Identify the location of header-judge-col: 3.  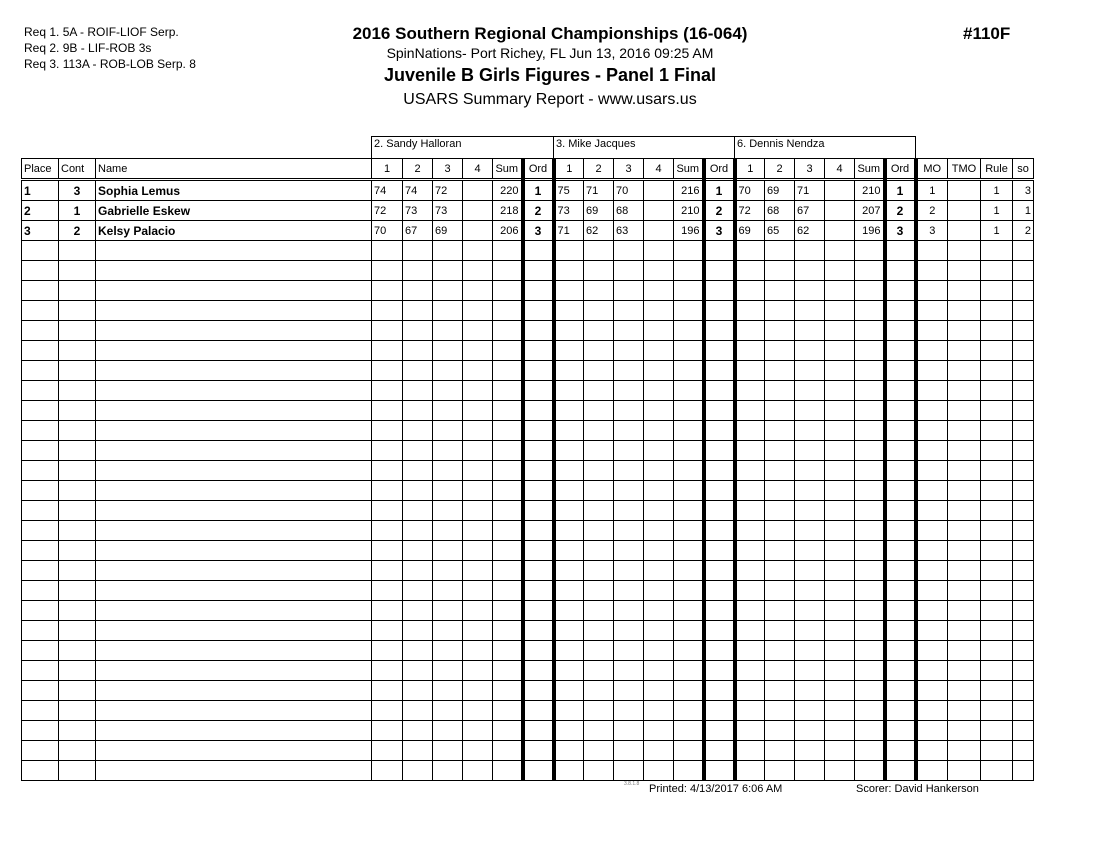
(447, 169).